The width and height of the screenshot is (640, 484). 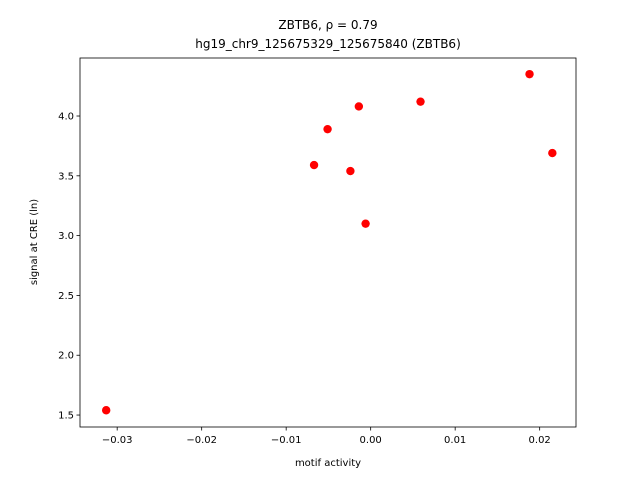 What do you see at coordinates (327, 25) in the screenshot?
I see `chart-title: ZBTB6, ρ = 0.79` at bounding box center [327, 25].